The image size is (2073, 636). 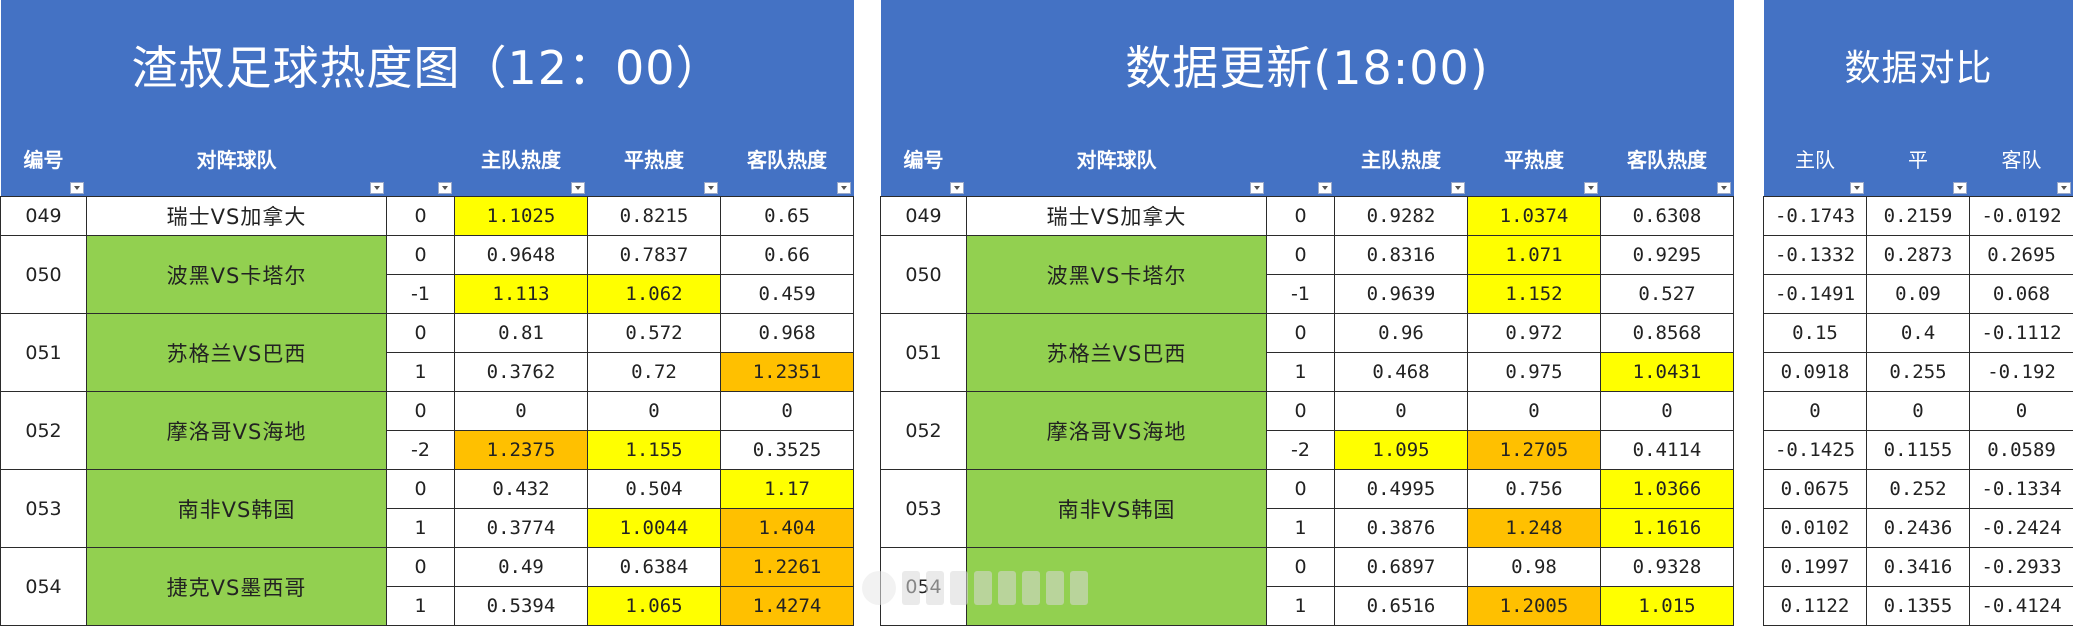 I want to click on table-row: 1 0.5394 1.065 1.4274, so click(x=428, y=606).